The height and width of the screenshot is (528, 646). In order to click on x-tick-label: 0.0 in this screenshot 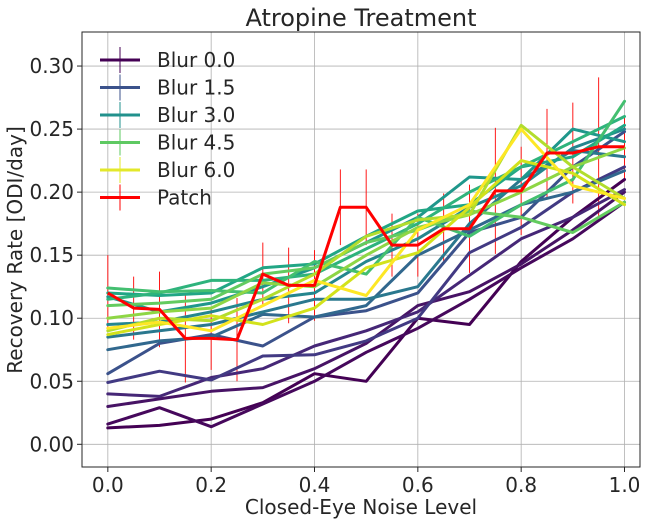, I will do `click(108, 485)`.